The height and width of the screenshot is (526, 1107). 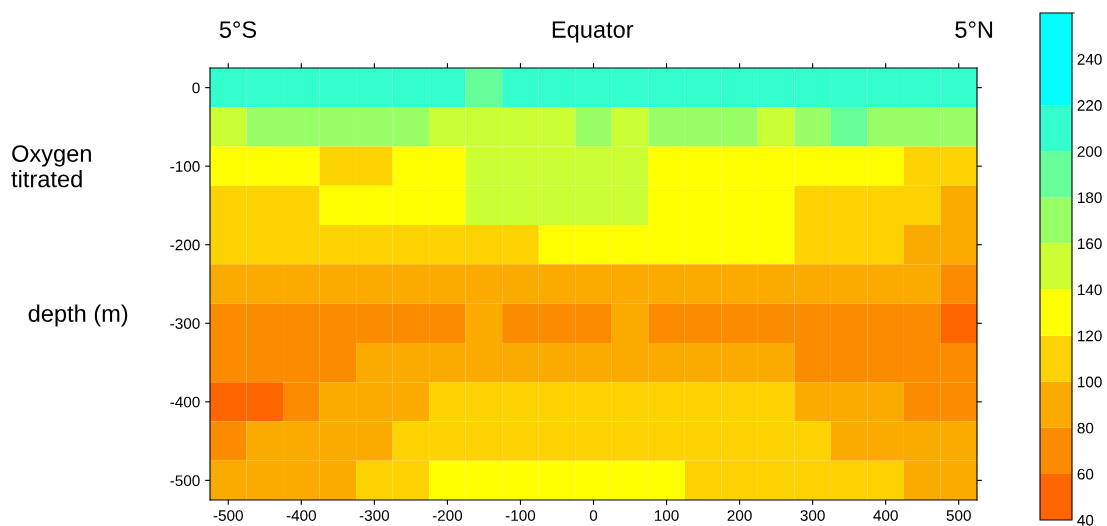 What do you see at coordinates (1090, 382) in the screenshot?
I see `color-bar-label: 100` at bounding box center [1090, 382].